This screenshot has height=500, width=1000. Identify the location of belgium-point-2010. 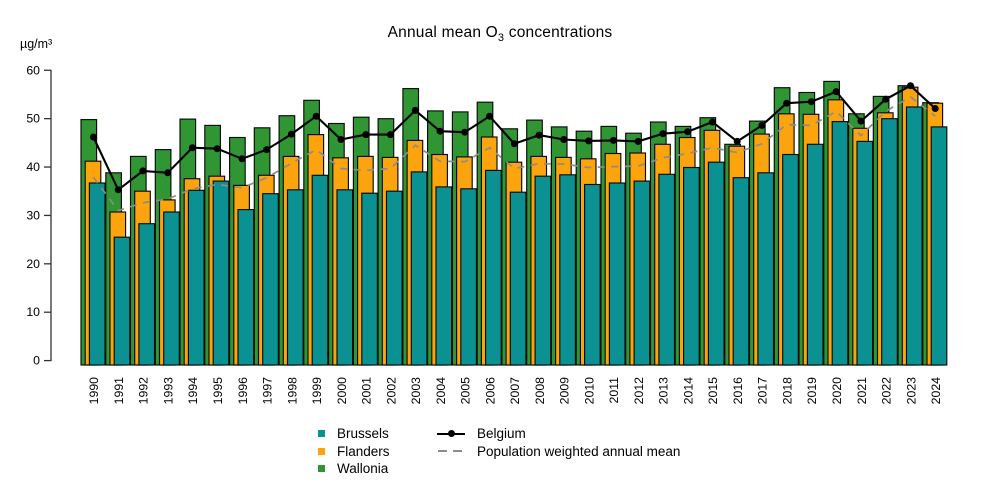
(589, 141).